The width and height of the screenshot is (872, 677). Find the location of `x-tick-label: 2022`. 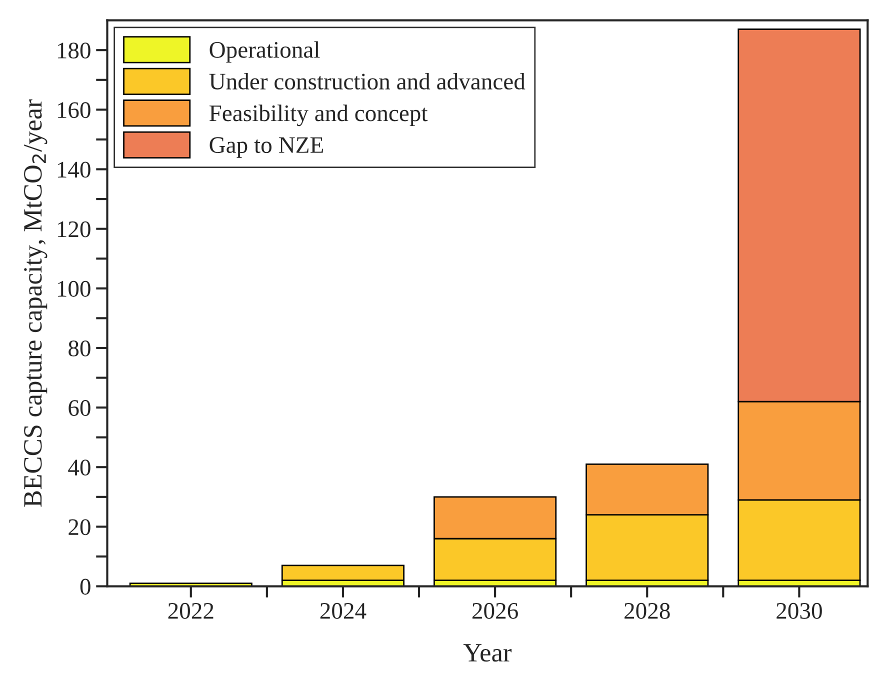

x-tick-label: 2022 is located at coordinates (191, 610).